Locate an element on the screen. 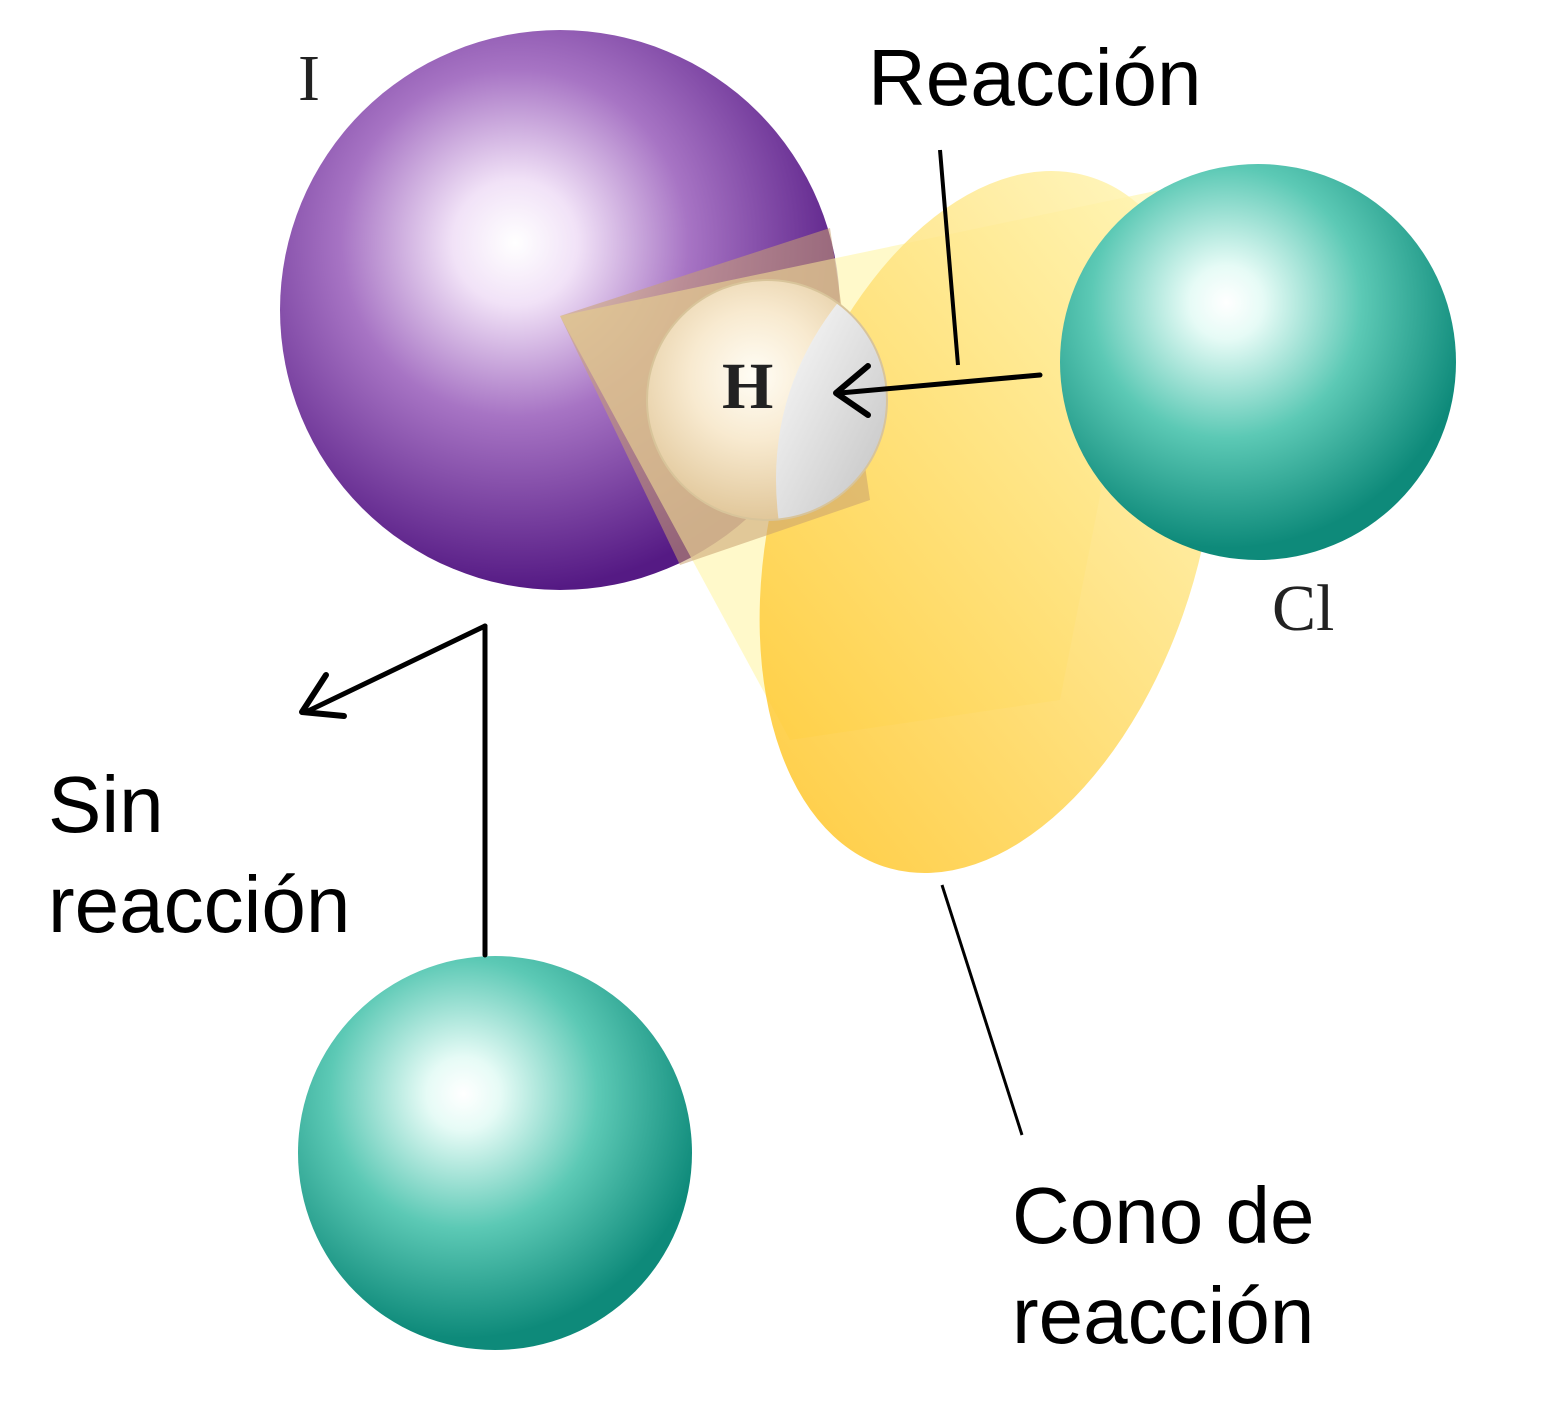  reaction-leader-line is located at coordinates (949, 257).